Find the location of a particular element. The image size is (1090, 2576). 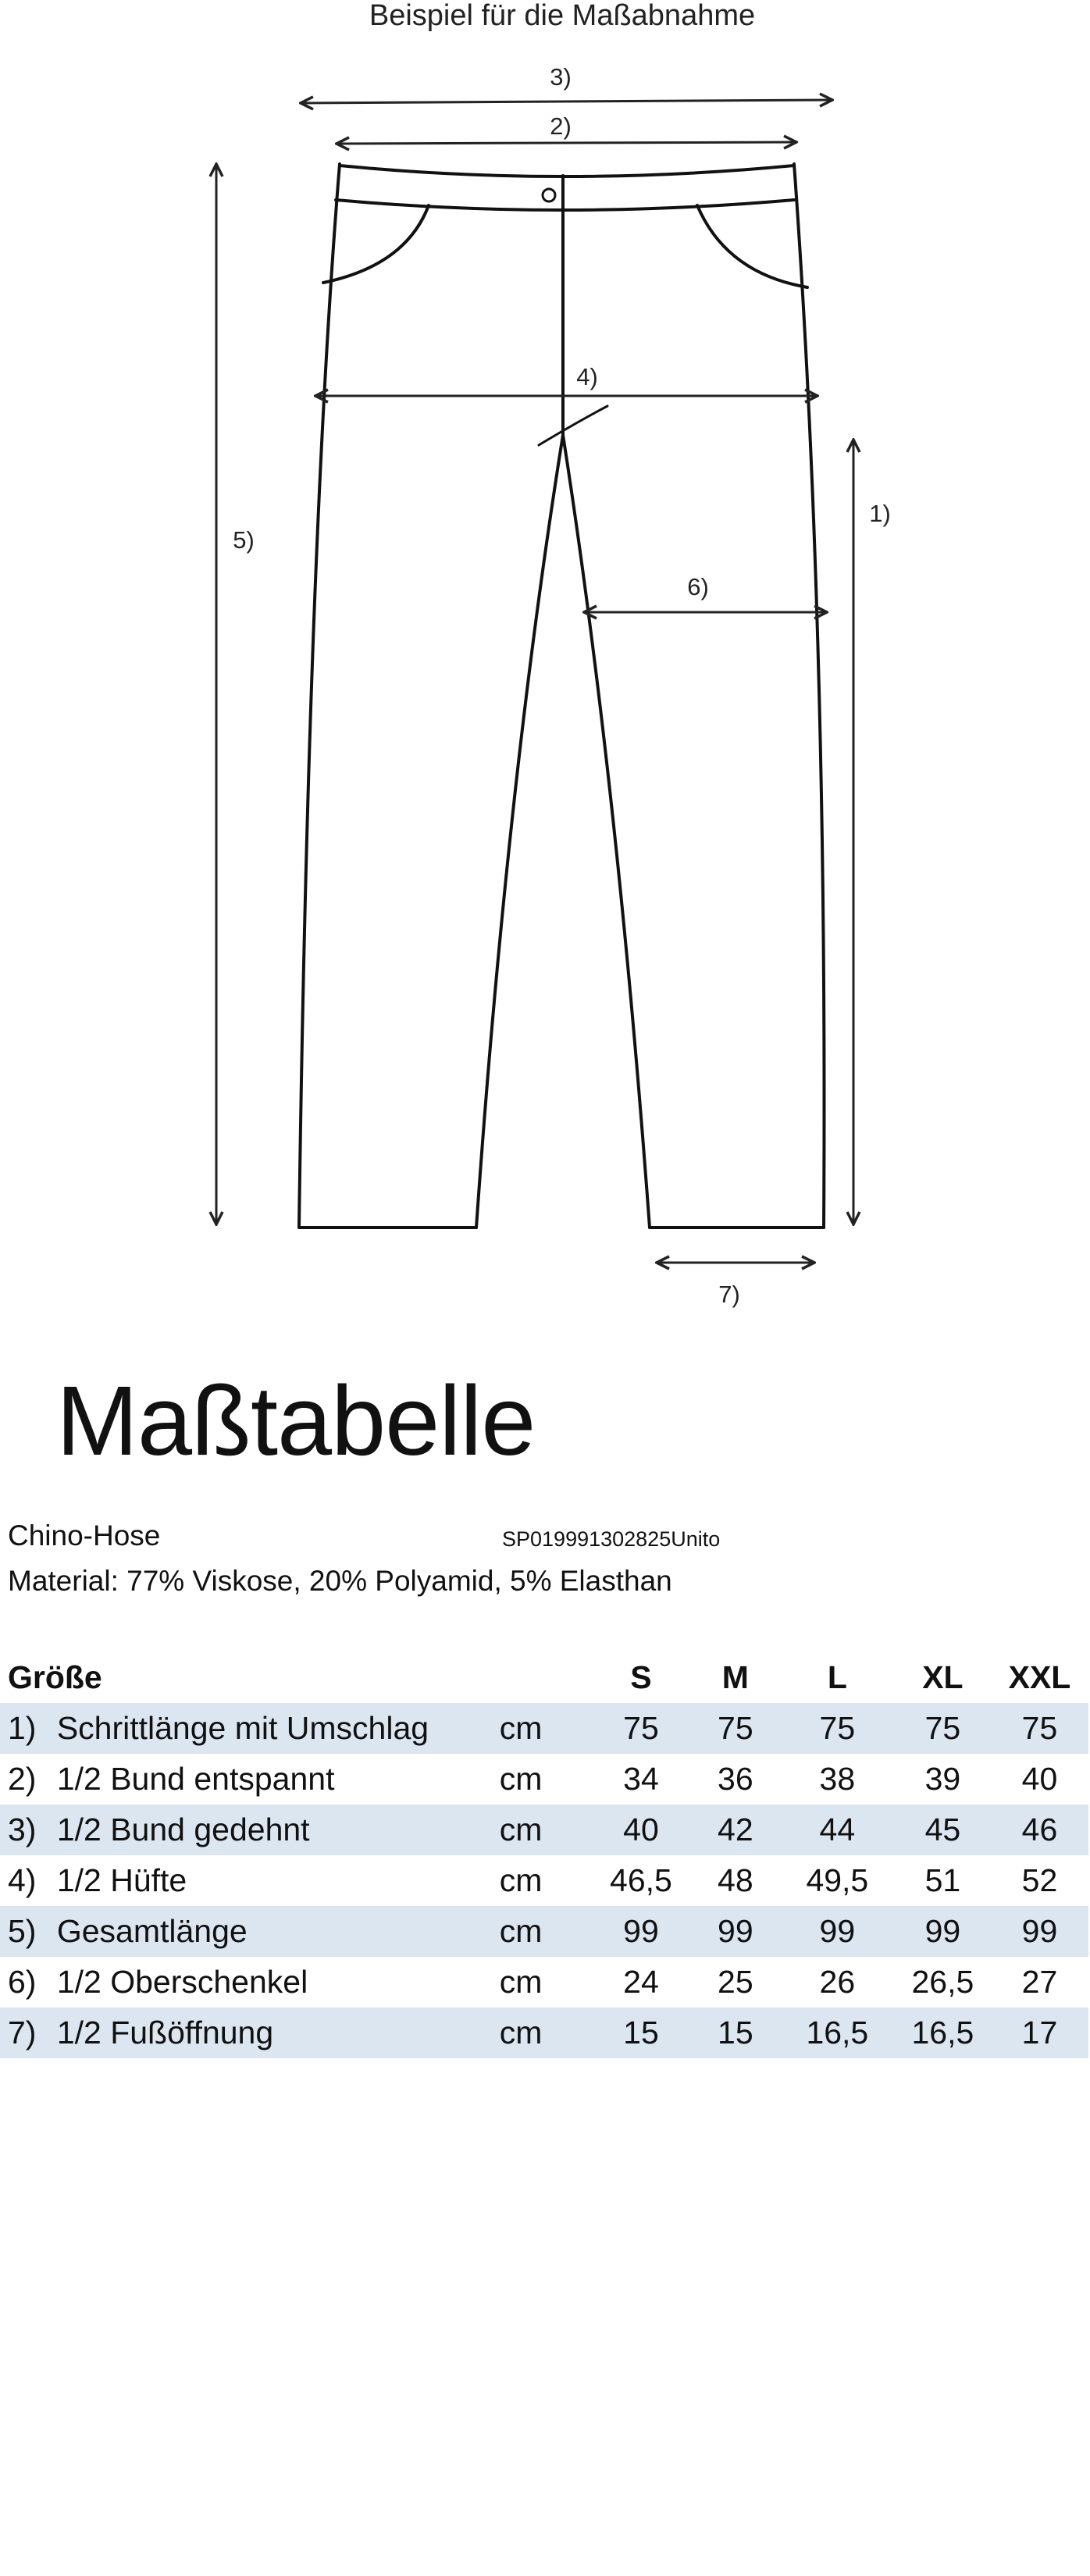

row-value: 39 is located at coordinates (942, 1779).